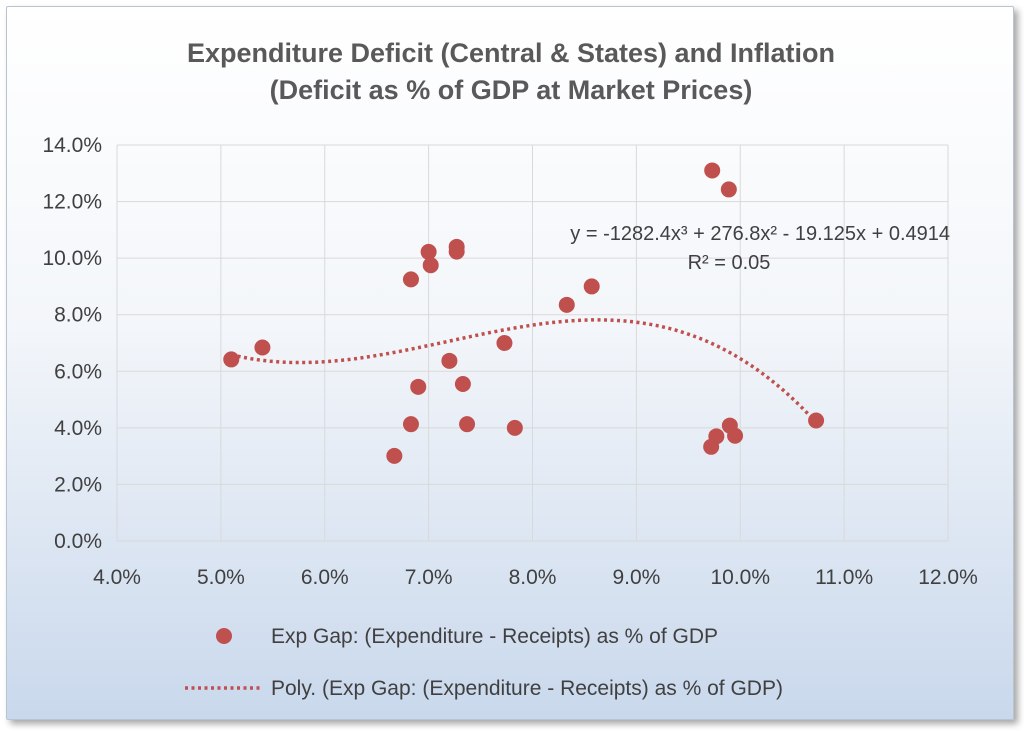  I want to click on x-tick-label: 12.0%, so click(948, 577).